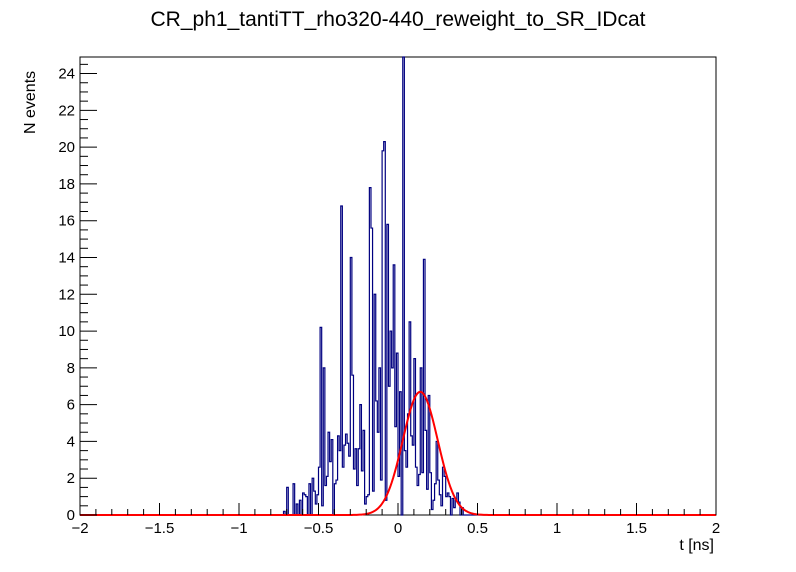  What do you see at coordinates (66, 110) in the screenshot?
I see `y-tick-label: 22` at bounding box center [66, 110].